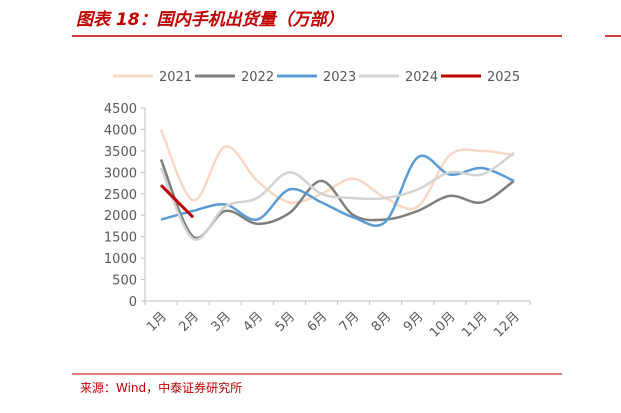 Image resolution: width=621 pixels, height=413 pixels. Describe the element at coordinates (318, 322) in the screenshot. I see `x-tick-label: 6月` at that location.